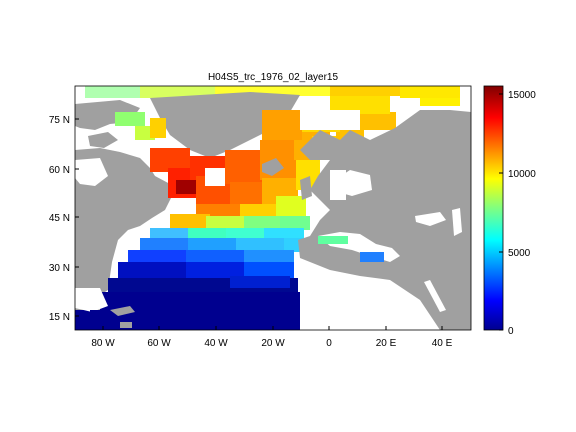 The height and width of the screenshot is (432, 576). Describe the element at coordinates (123, 225) in the screenshot. I see `north-america-landmass` at that location.